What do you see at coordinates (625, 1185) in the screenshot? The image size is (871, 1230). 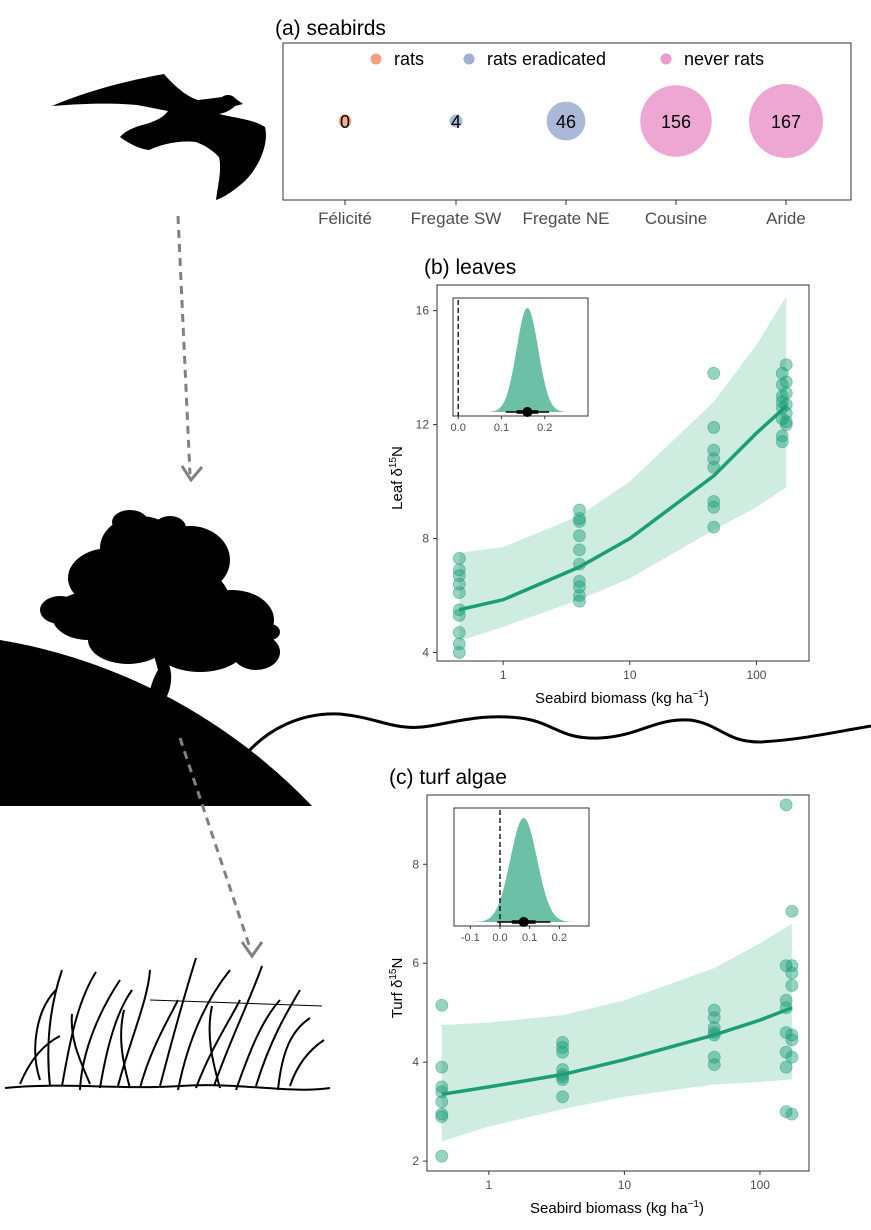 I see `x-tick-label-1: 10` at bounding box center [625, 1185].